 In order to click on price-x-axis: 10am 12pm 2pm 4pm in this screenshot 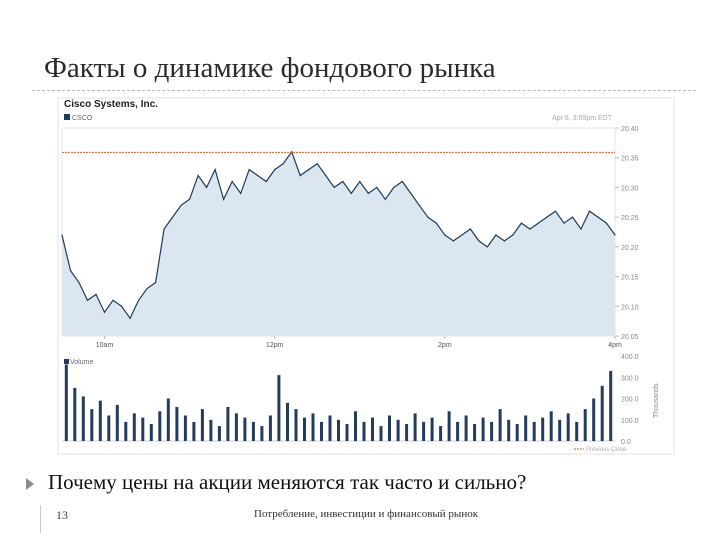, I will do `click(359, 342)`.